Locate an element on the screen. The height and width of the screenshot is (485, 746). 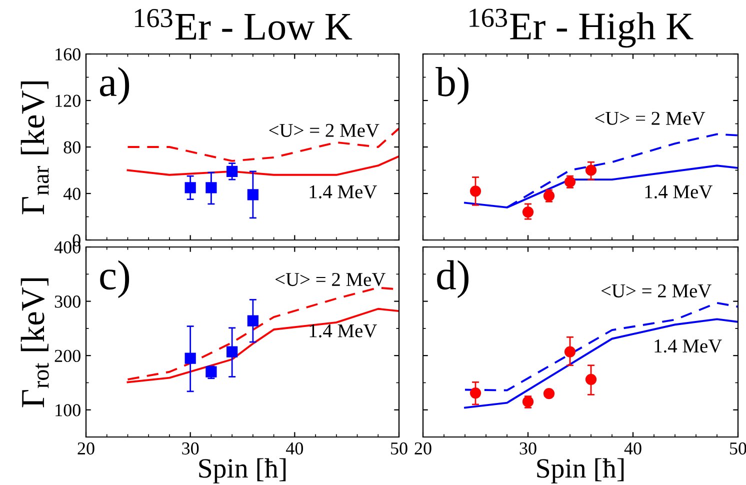
annotation: d) is located at coordinates (452, 279).